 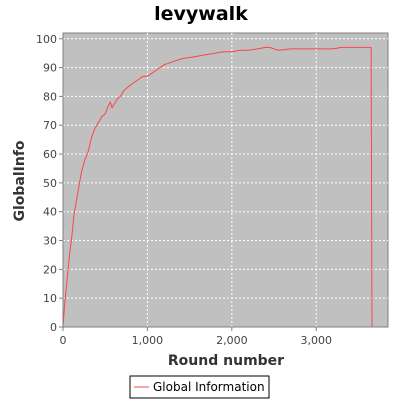 I want to click on y-tick-label: 100, so click(x=46, y=39).